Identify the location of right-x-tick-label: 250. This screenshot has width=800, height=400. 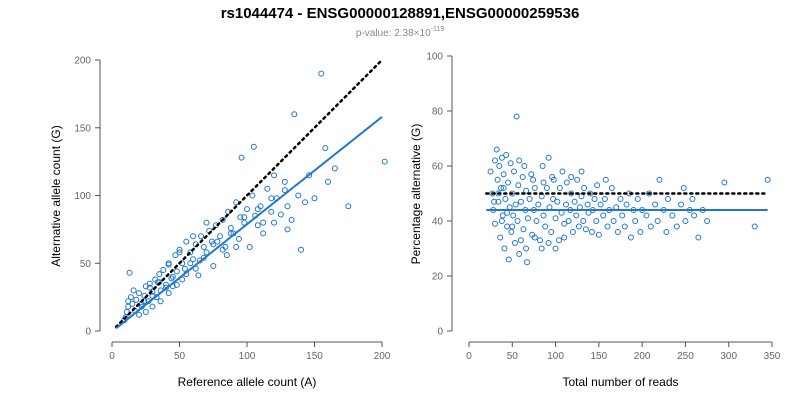
(685, 356).